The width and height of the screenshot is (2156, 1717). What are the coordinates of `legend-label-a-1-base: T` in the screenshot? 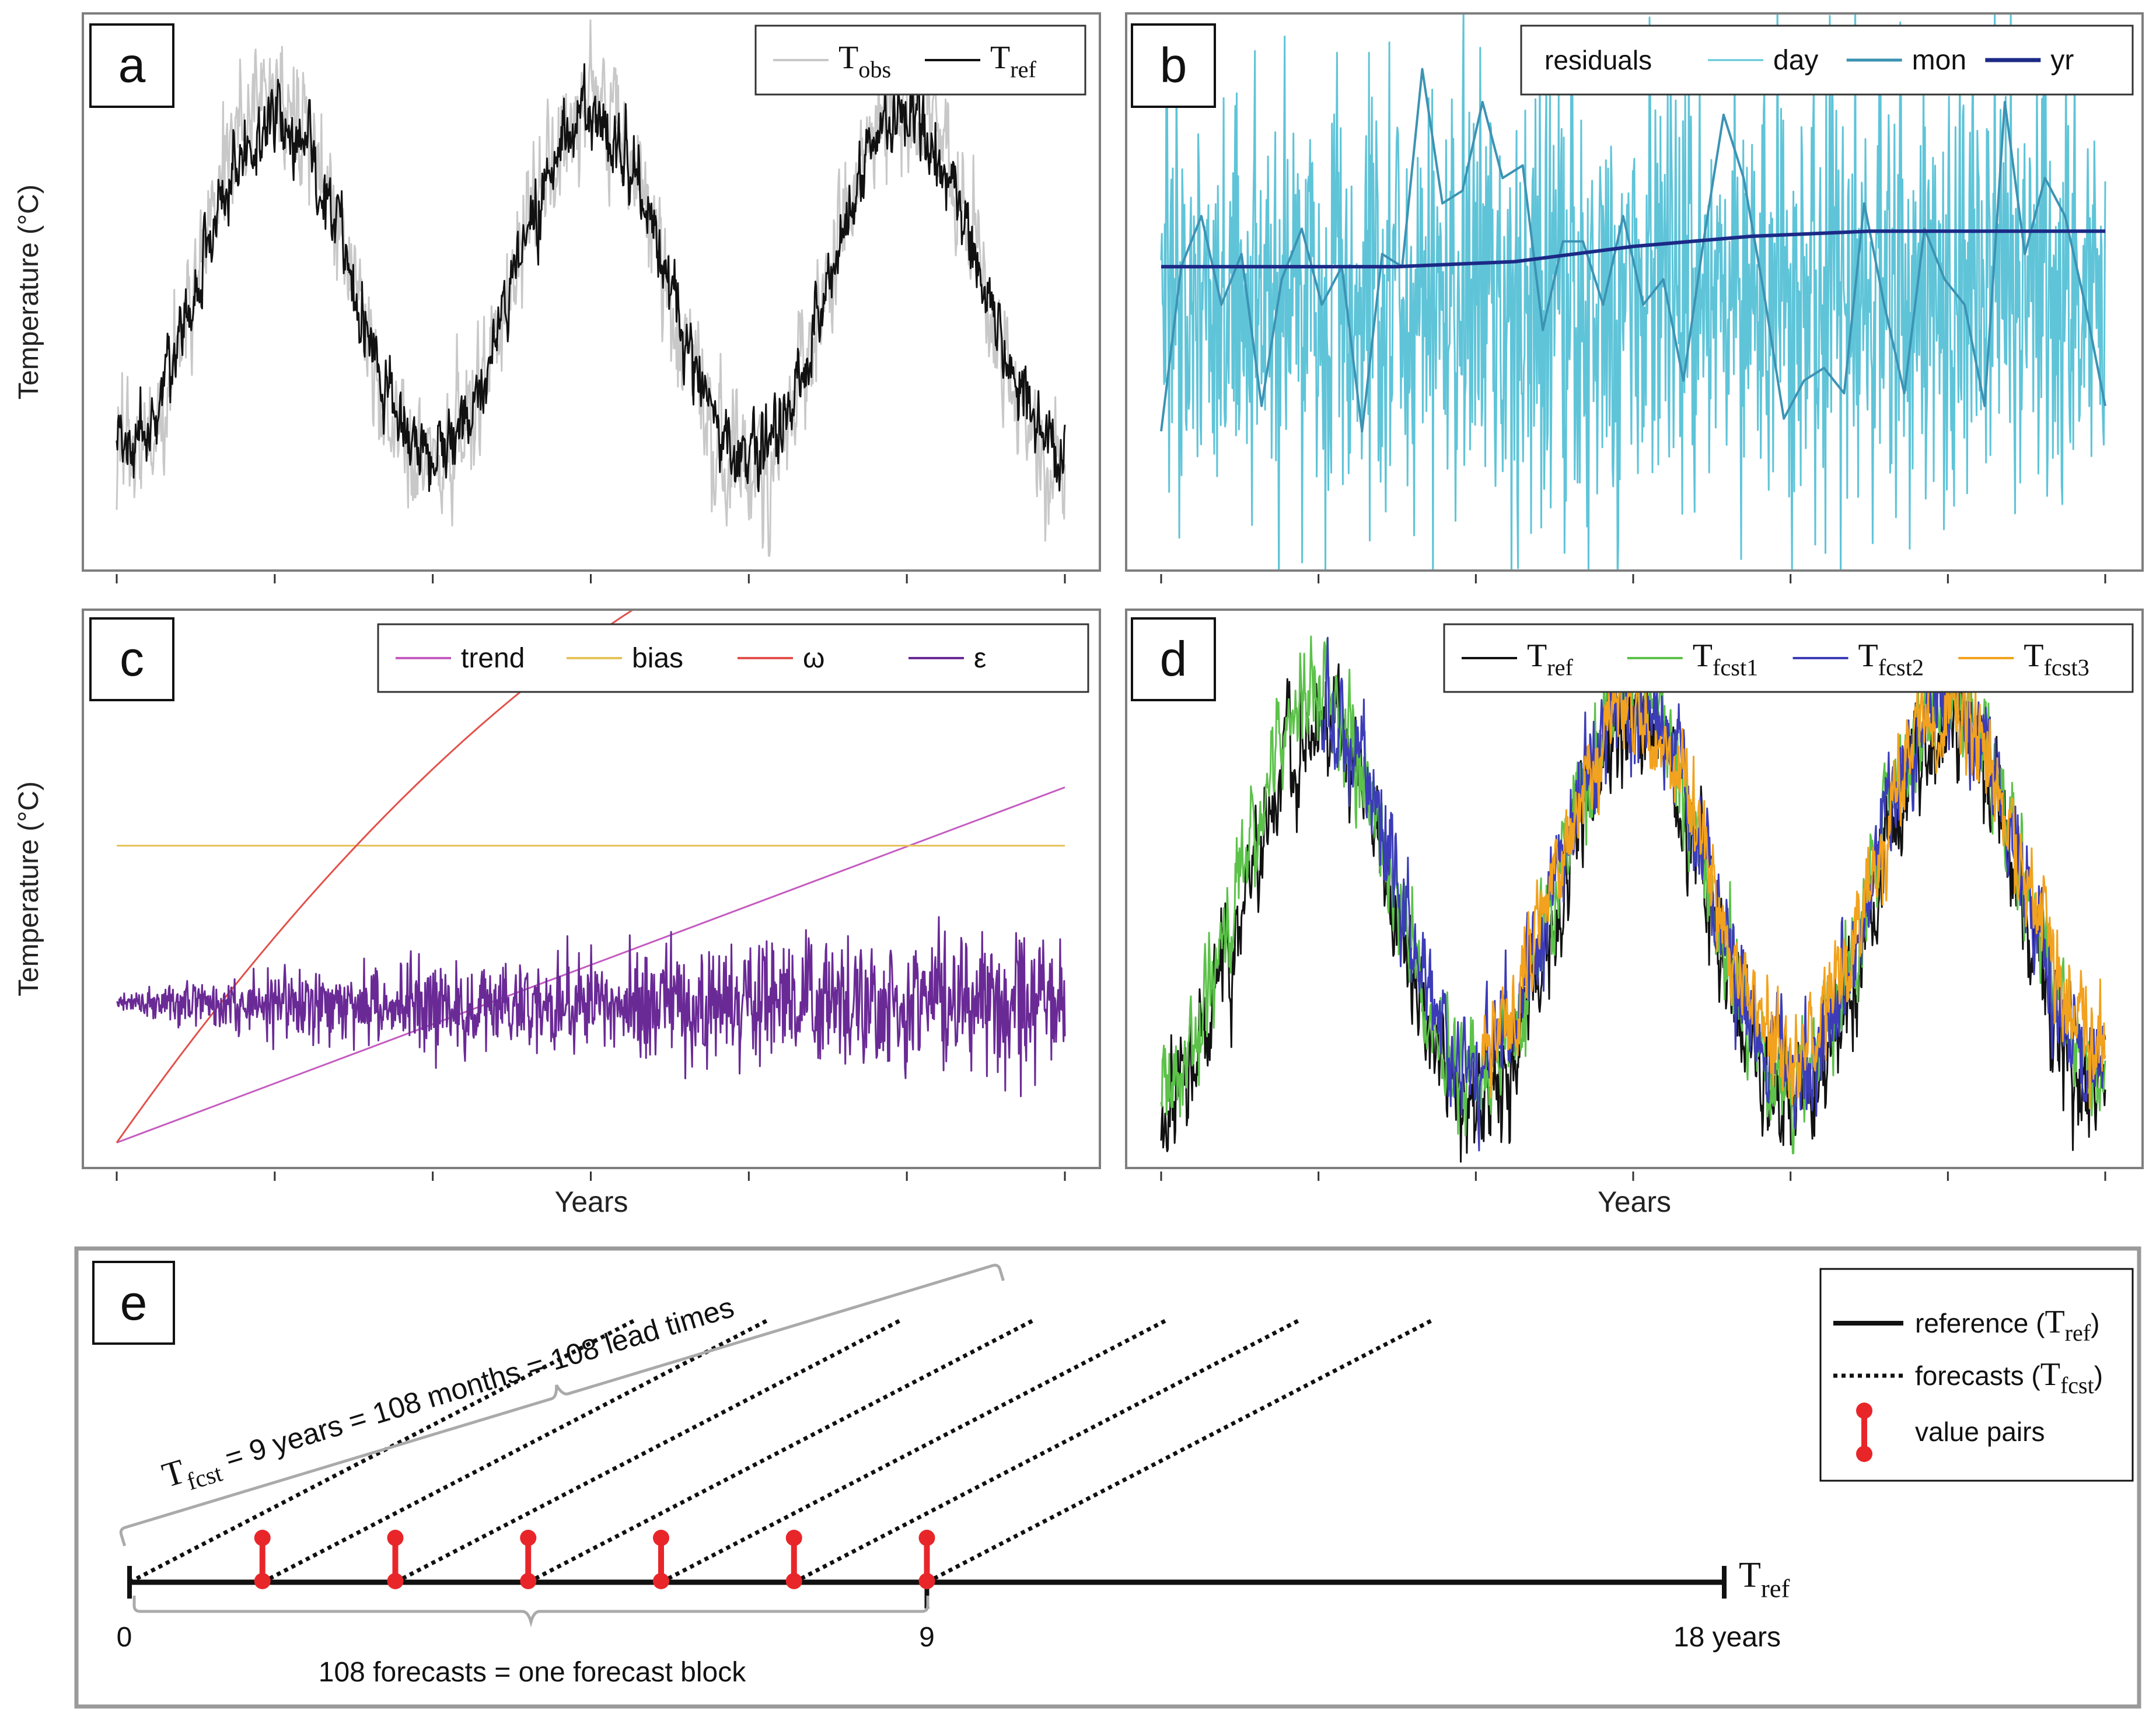 It's located at (1000, 58).